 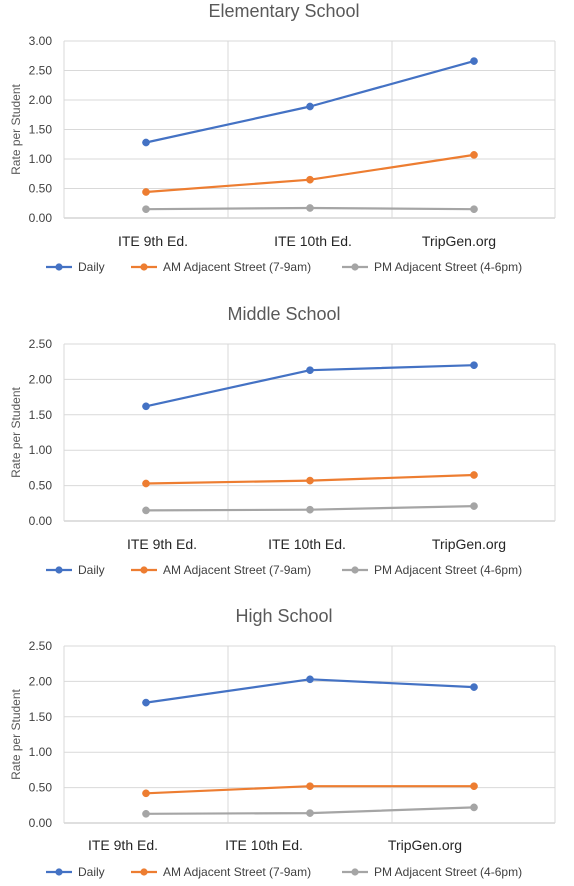 I want to click on y-tick-label: 3.00, so click(x=41, y=41).